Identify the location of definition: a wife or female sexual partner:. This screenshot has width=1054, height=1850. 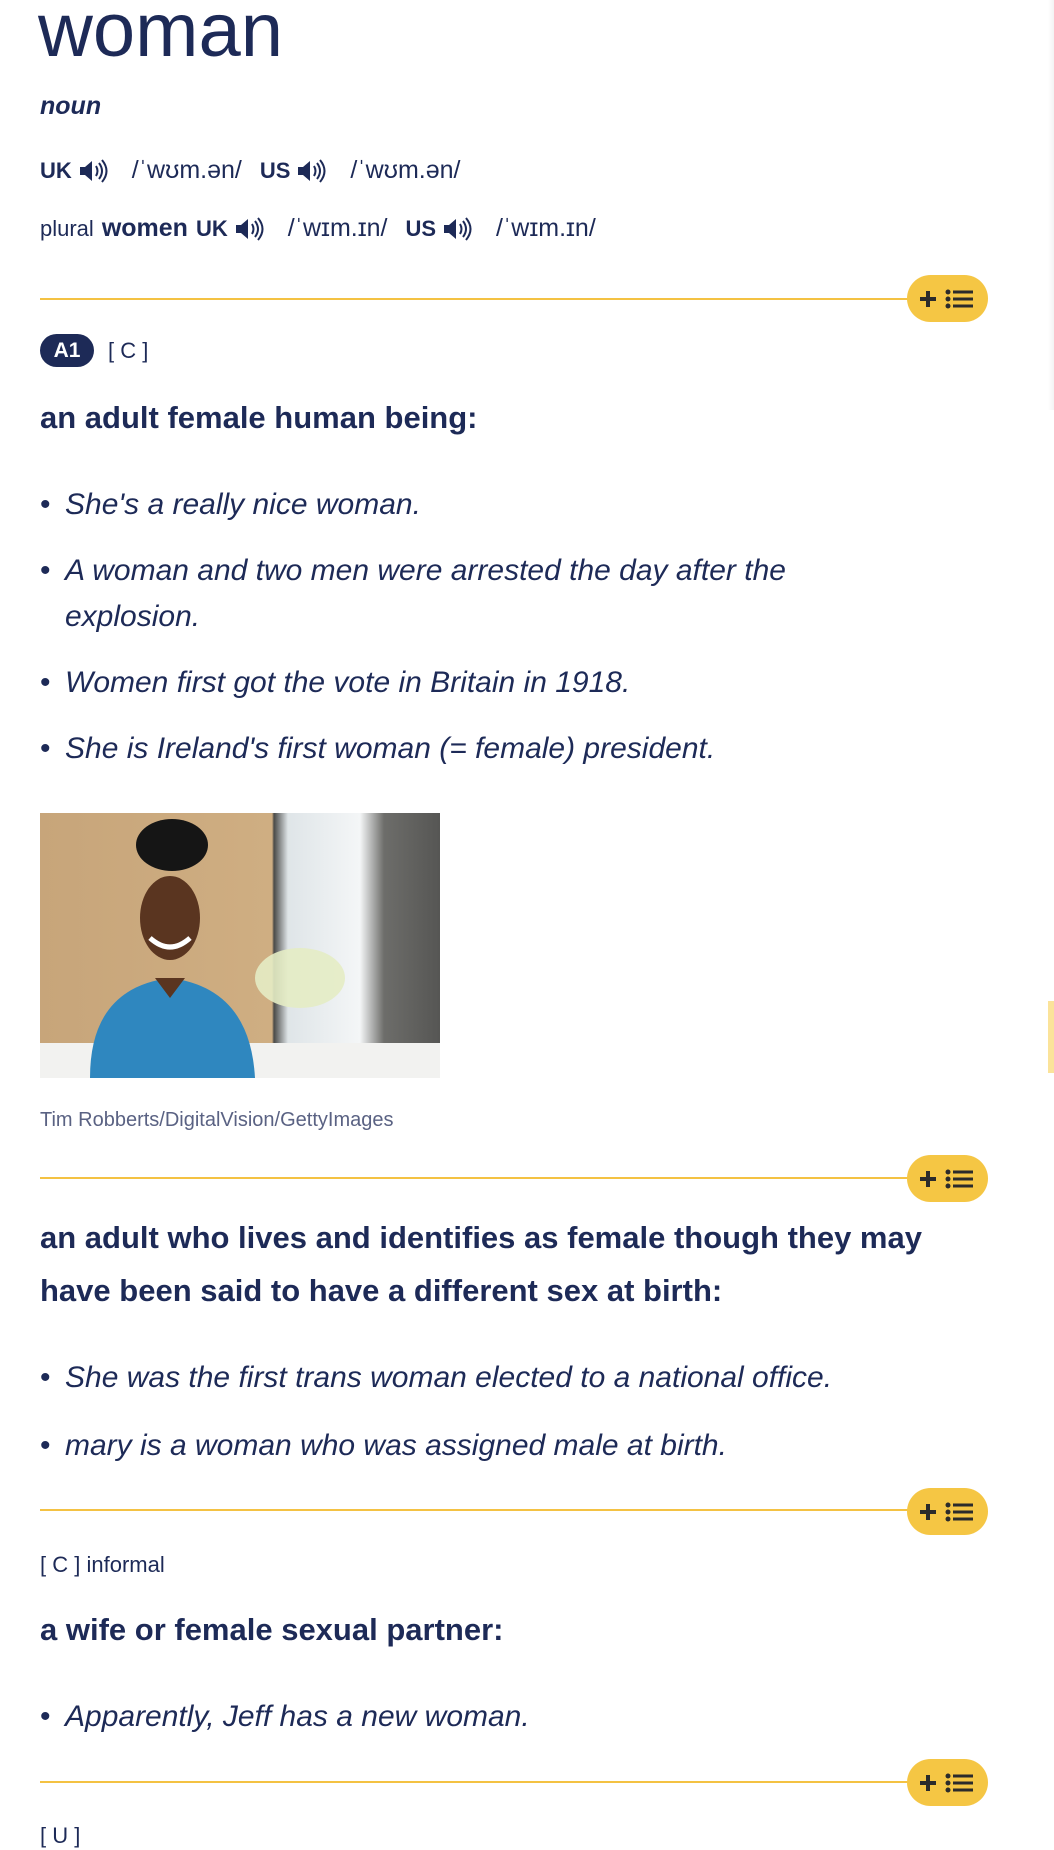
(272, 1629).